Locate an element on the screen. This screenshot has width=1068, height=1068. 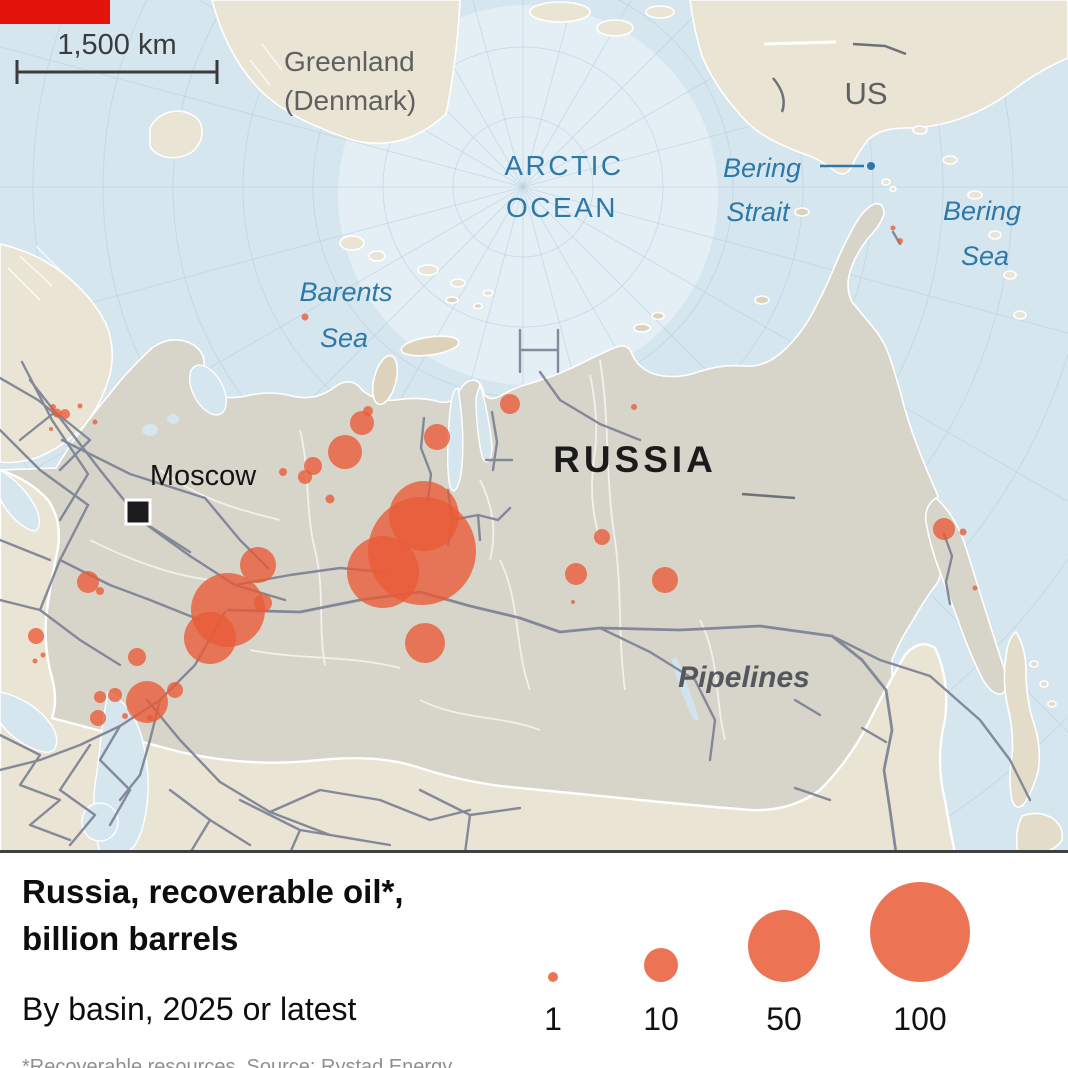
bering-sea-label-line2: Sea is located at coordinates (985, 256).